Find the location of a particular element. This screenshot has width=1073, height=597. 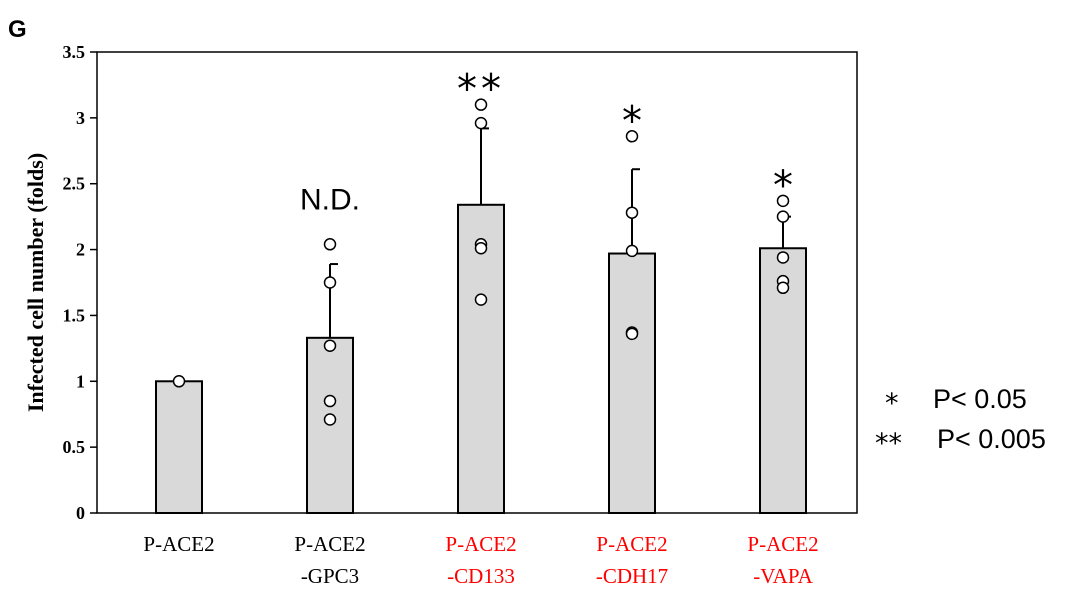

y-tick-label: 1.5 is located at coordinates (74, 315).